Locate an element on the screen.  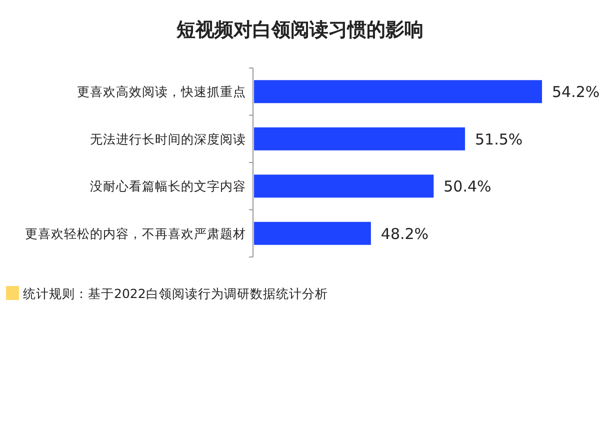
chart-title: 短视频对白领阅读习惯的影响 is located at coordinates (300, 30).